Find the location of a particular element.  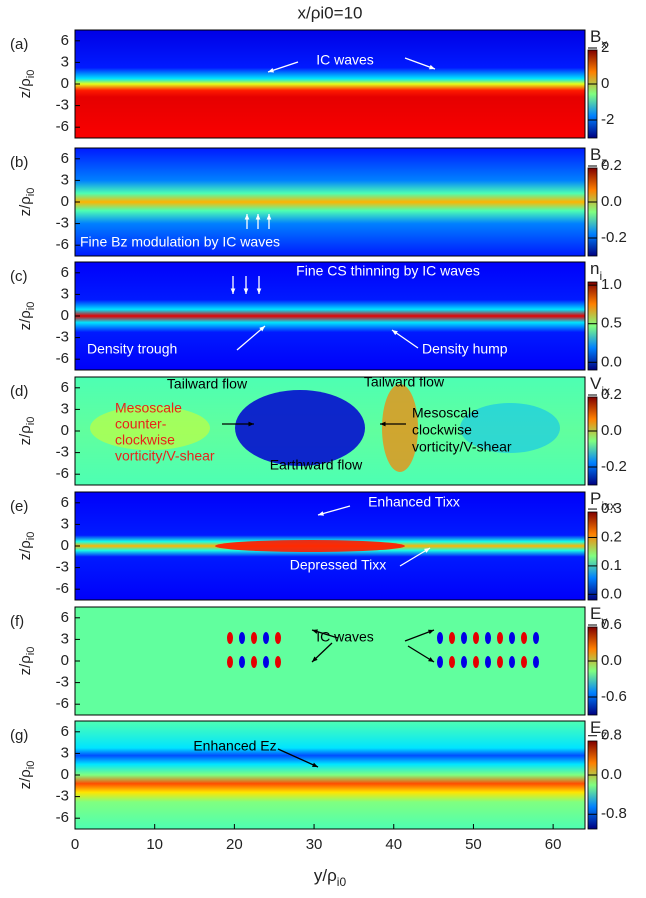

x-tick-label: 0 is located at coordinates (75, 844).